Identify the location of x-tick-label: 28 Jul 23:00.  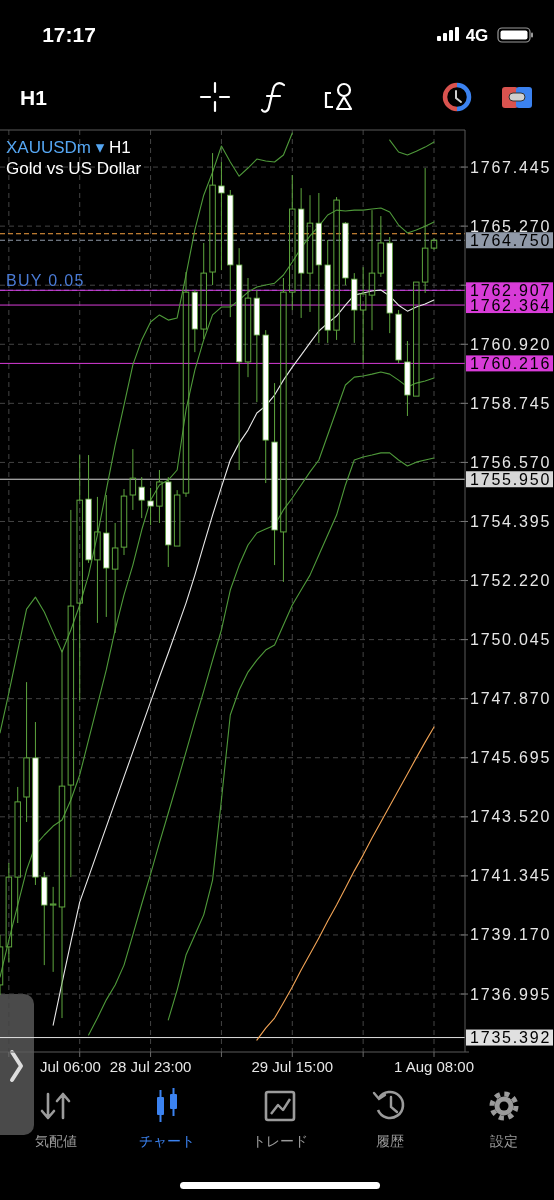
(150, 1066).